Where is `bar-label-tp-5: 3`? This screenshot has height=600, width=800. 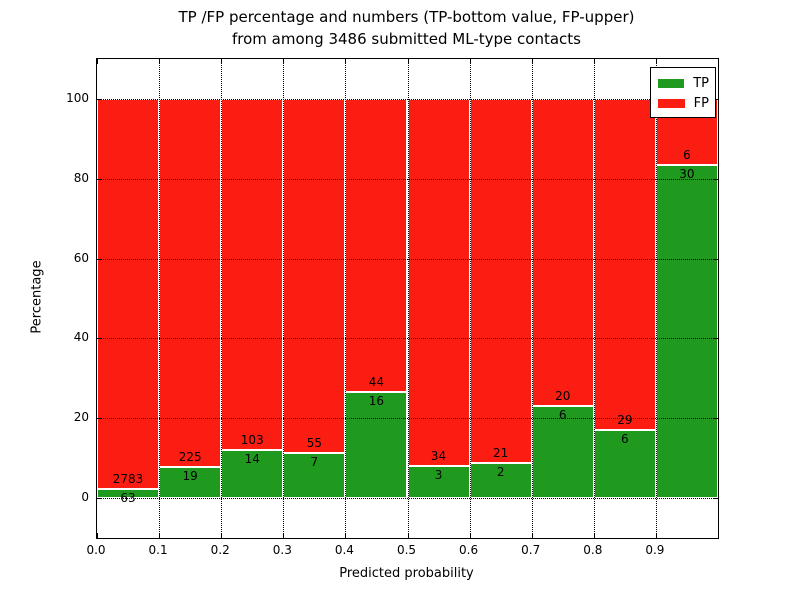 bar-label-tp-5: 3 is located at coordinates (438, 474).